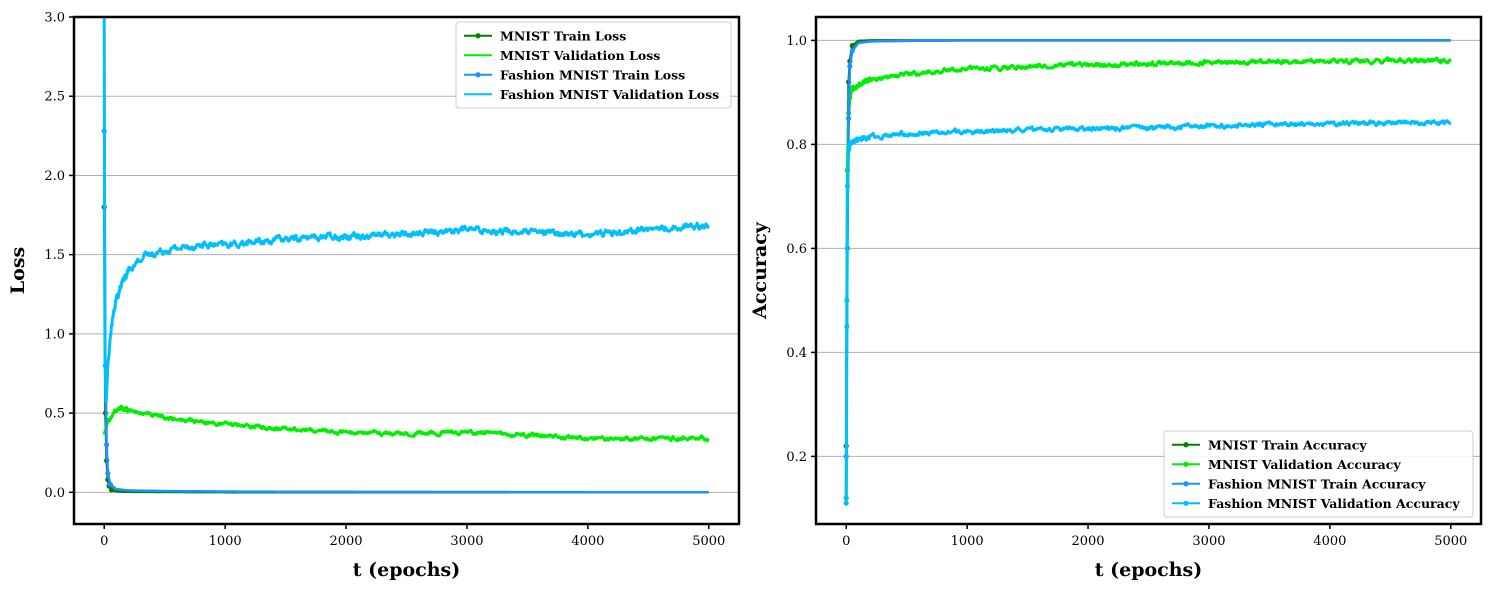  I want to click on legend-label: Fashion MNIST Train Accuracy, so click(1317, 483).